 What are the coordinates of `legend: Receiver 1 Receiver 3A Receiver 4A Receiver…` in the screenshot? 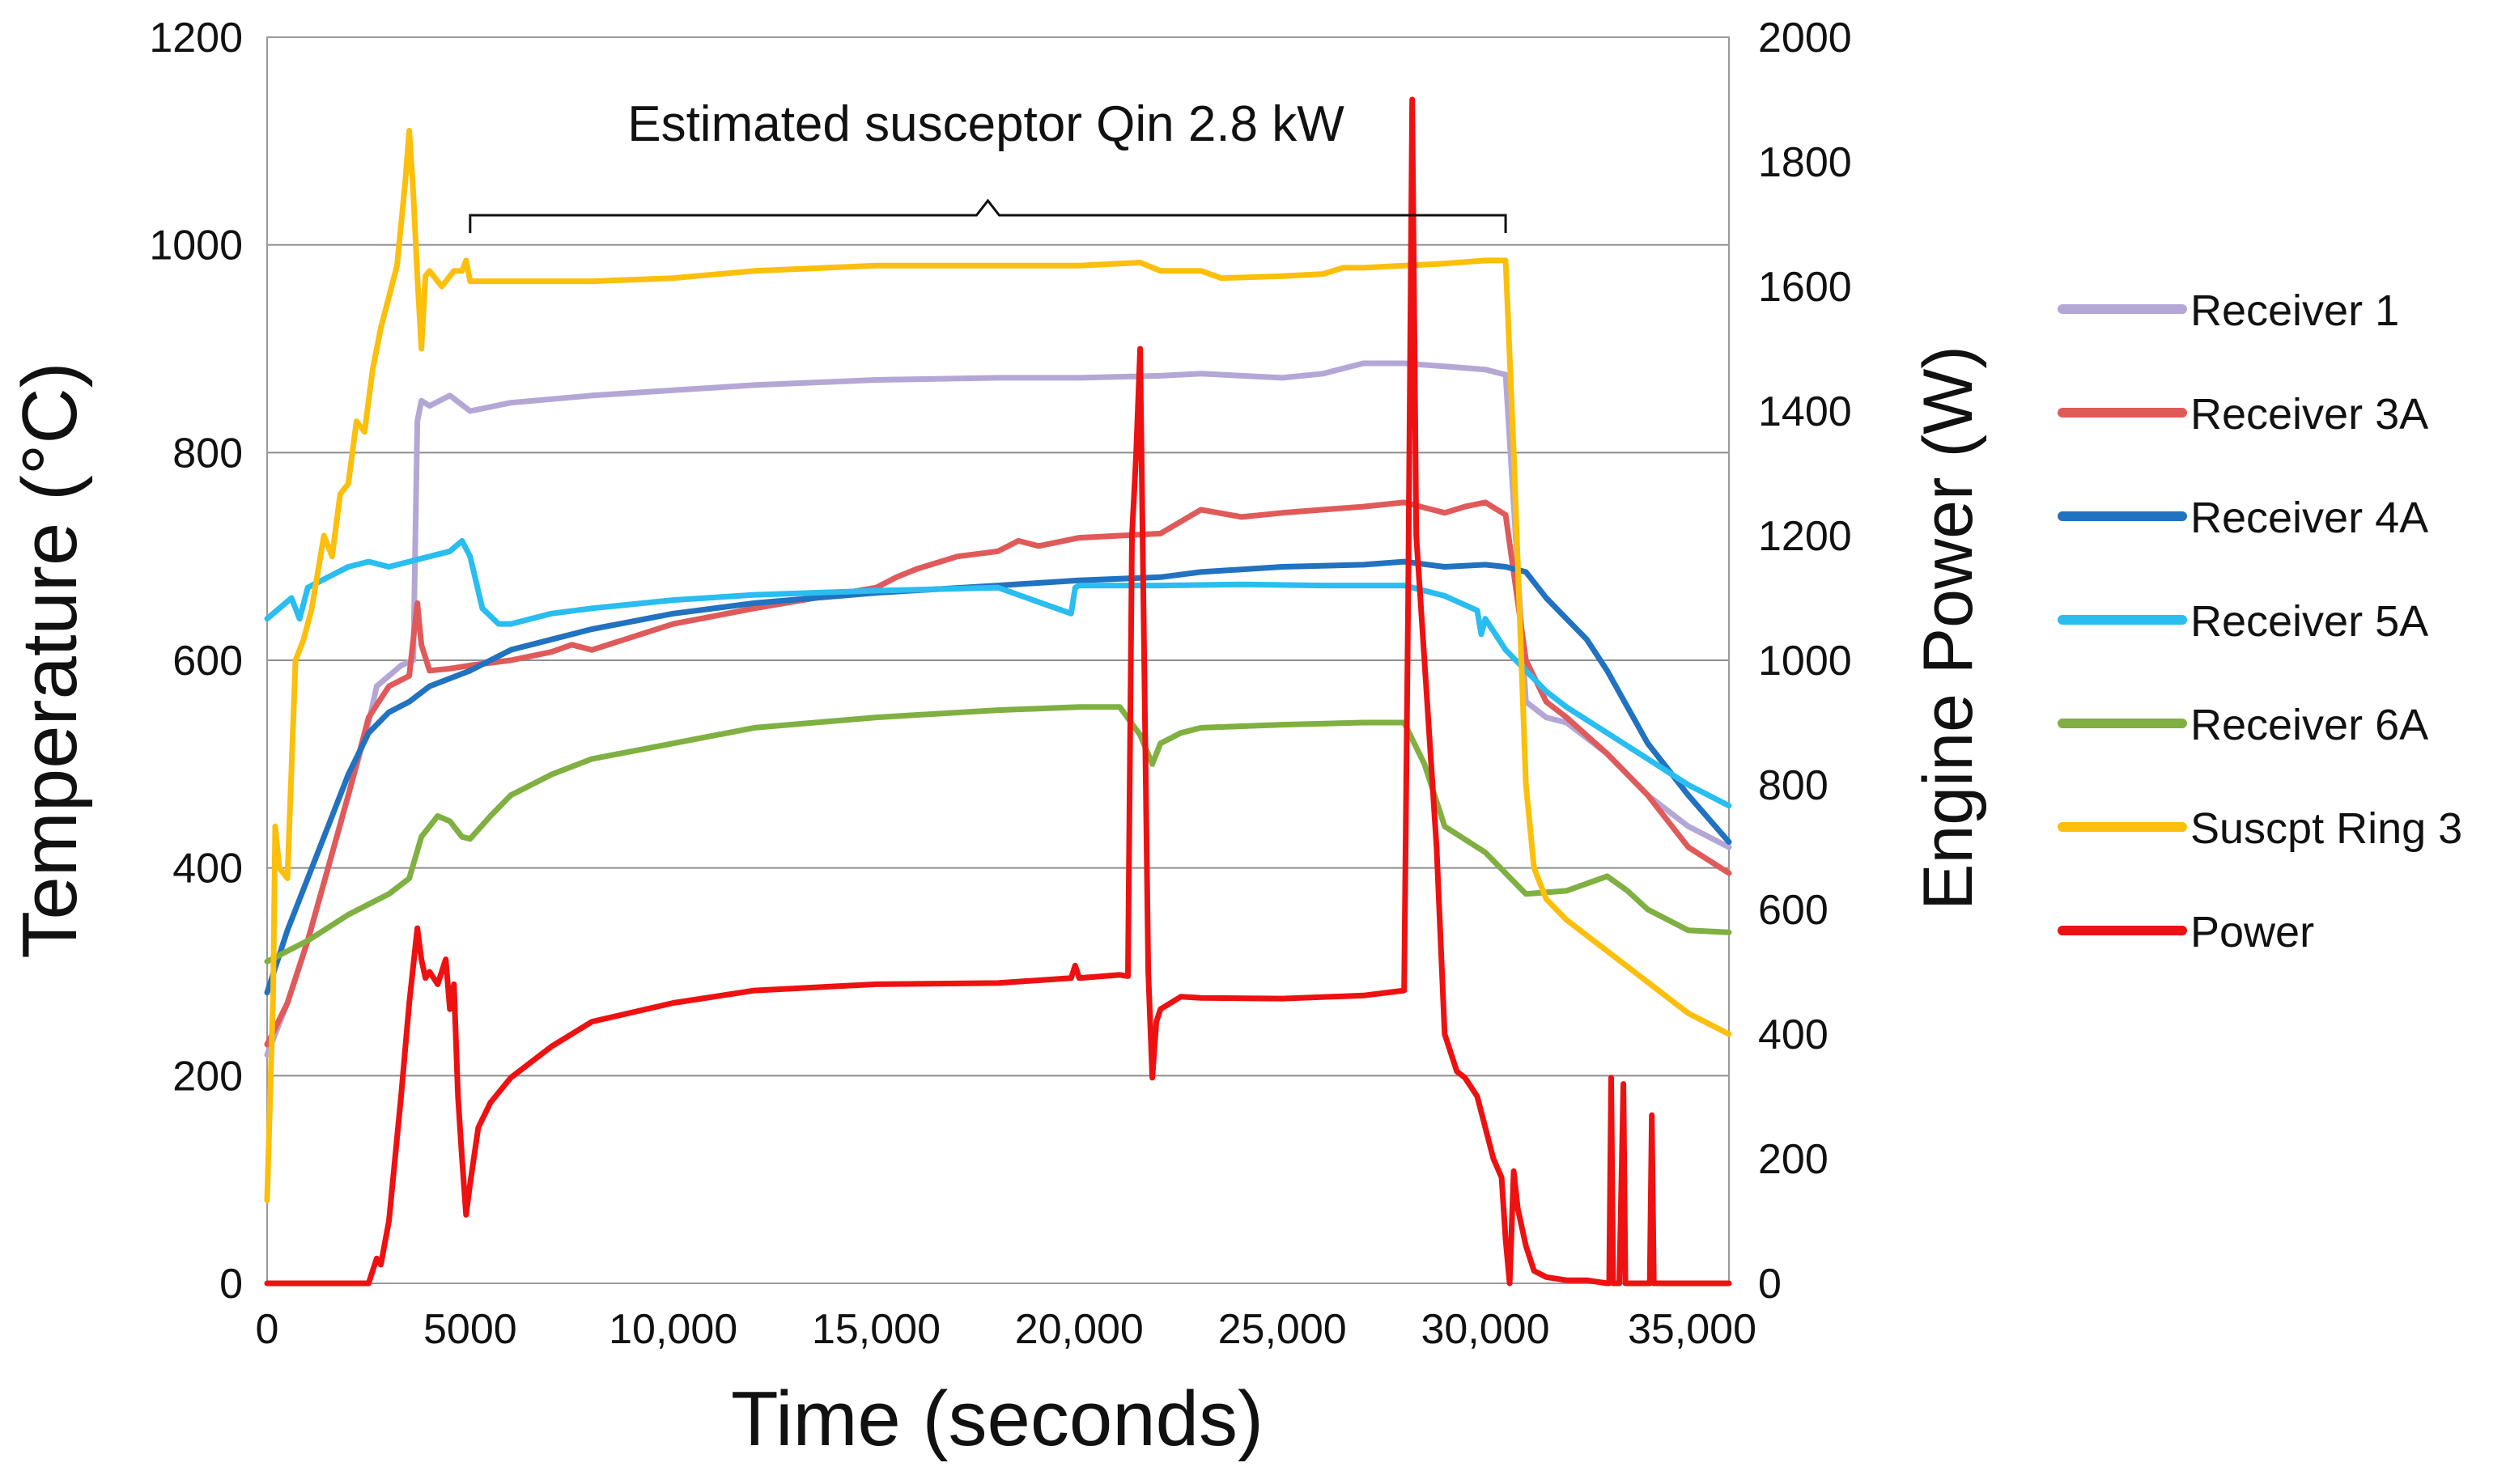 It's located at (2260, 621).